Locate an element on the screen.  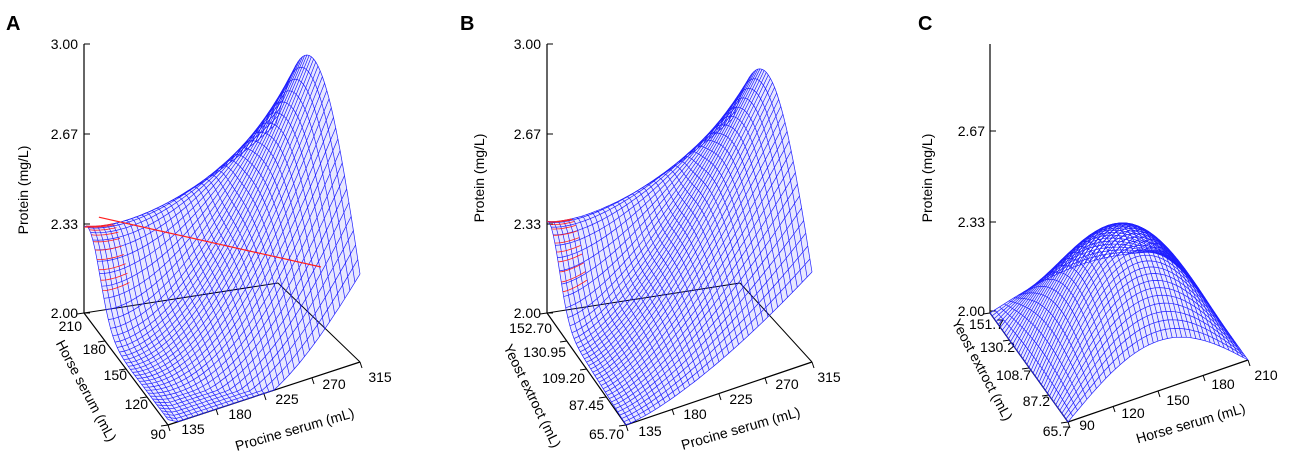
panel-a-y-ticklabel: 150 is located at coordinates (116, 375).